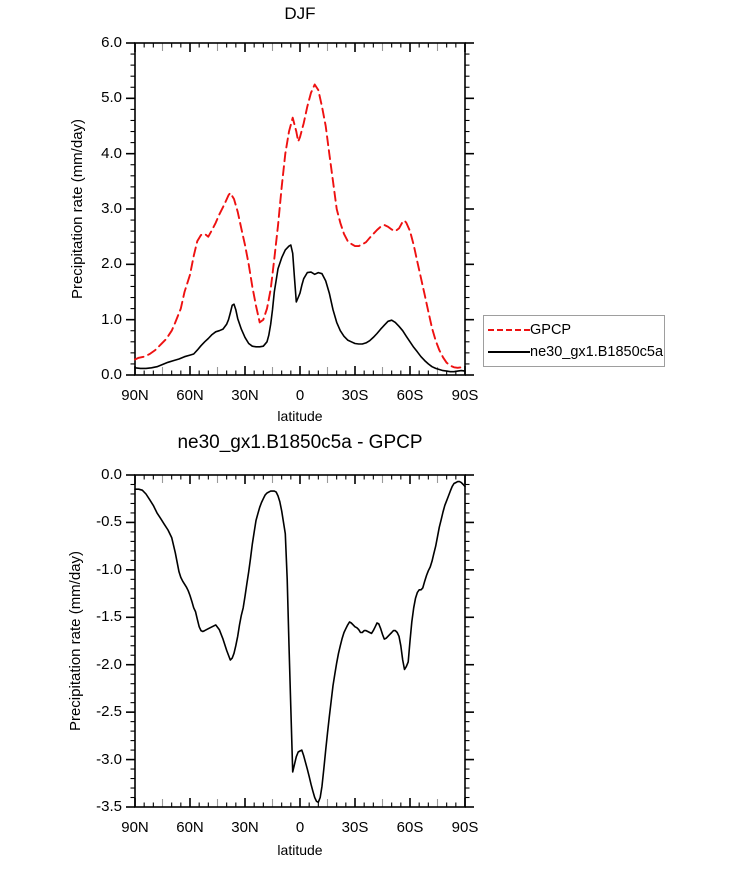 This screenshot has height=869, width=733. Describe the element at coordinates (109, 759) in the screenshot. I see `y-tick-label: -3.0` at that location.